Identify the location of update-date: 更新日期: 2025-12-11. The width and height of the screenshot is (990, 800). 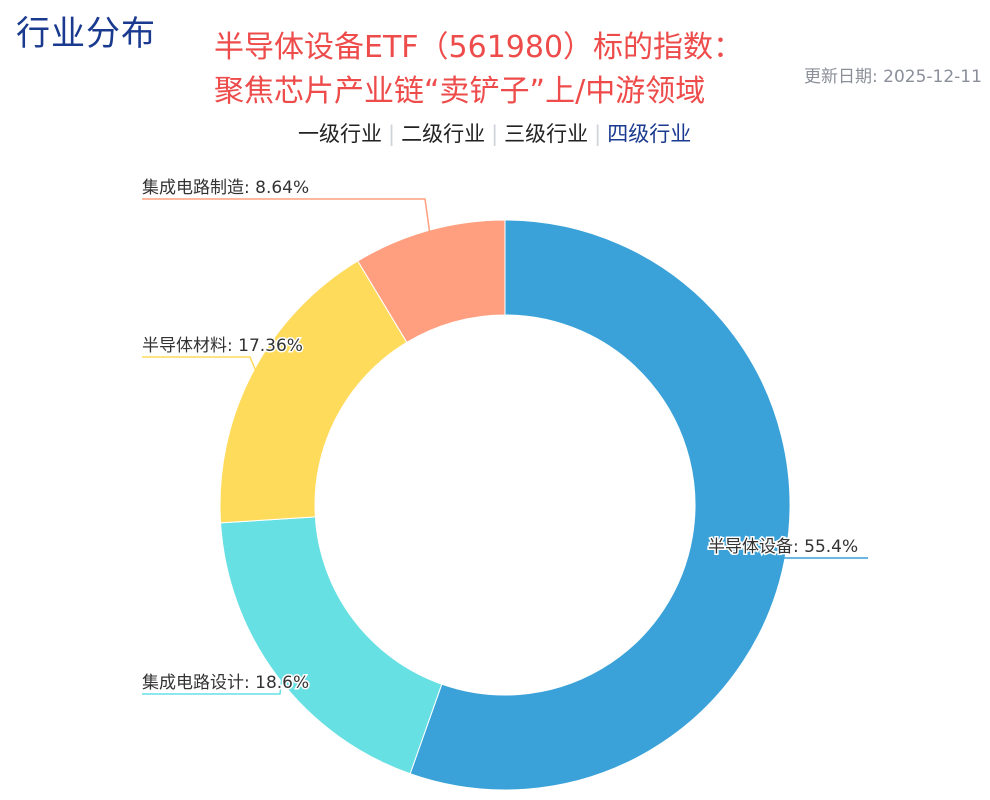
(893, 77).